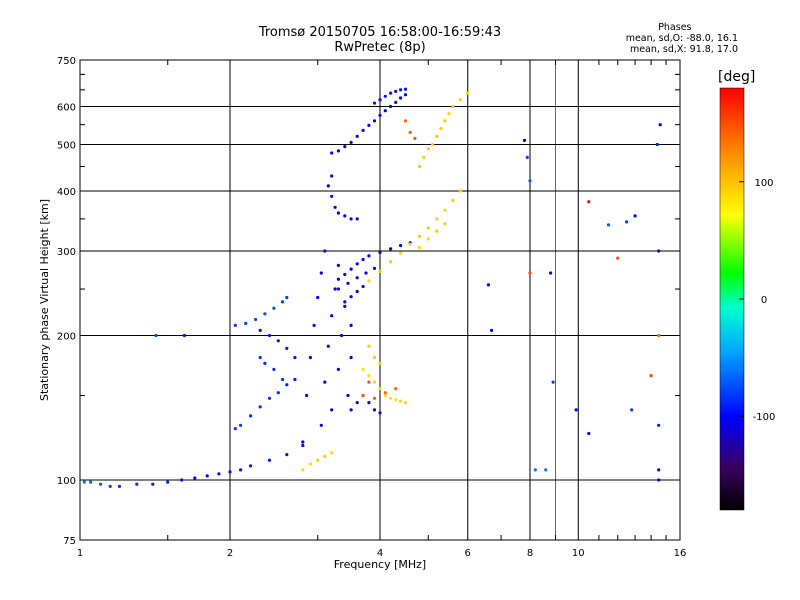 This screenshot has width=800, height=600. Describe the element at coordinates (230, 553) in the screenshot. I see `x-tick-label: 2` at that location.